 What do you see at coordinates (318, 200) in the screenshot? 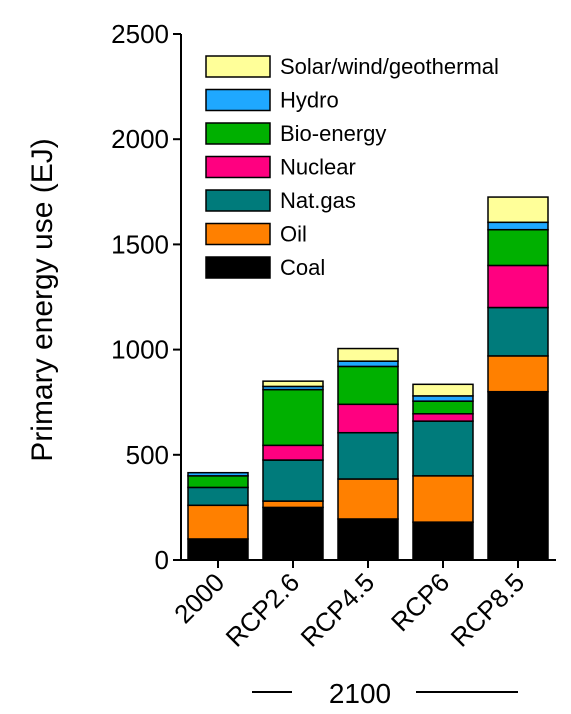
I see `legend-label: Nat.gas` at bounding box center [318, 200].